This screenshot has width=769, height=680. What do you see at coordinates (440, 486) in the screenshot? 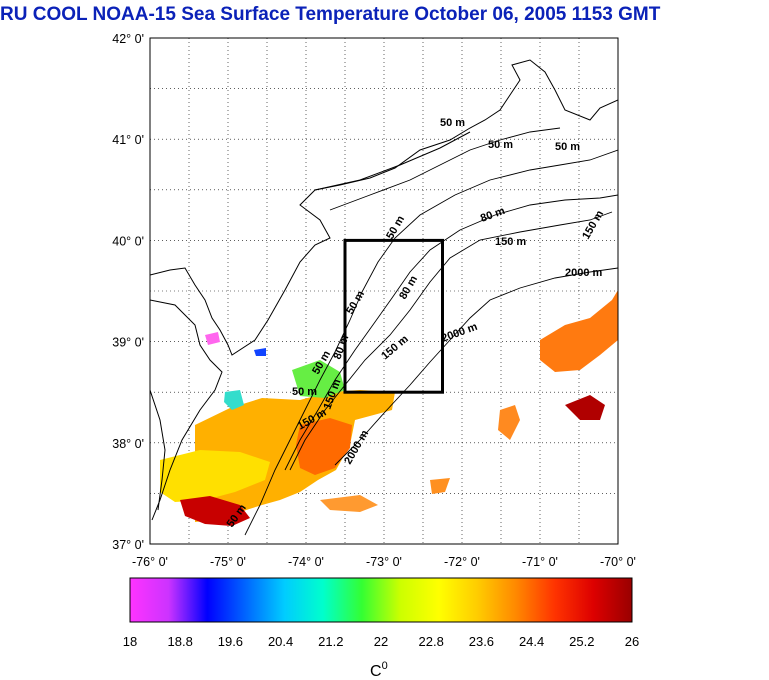
I see `sst-patch-slope` at bounding box center [440, 486].